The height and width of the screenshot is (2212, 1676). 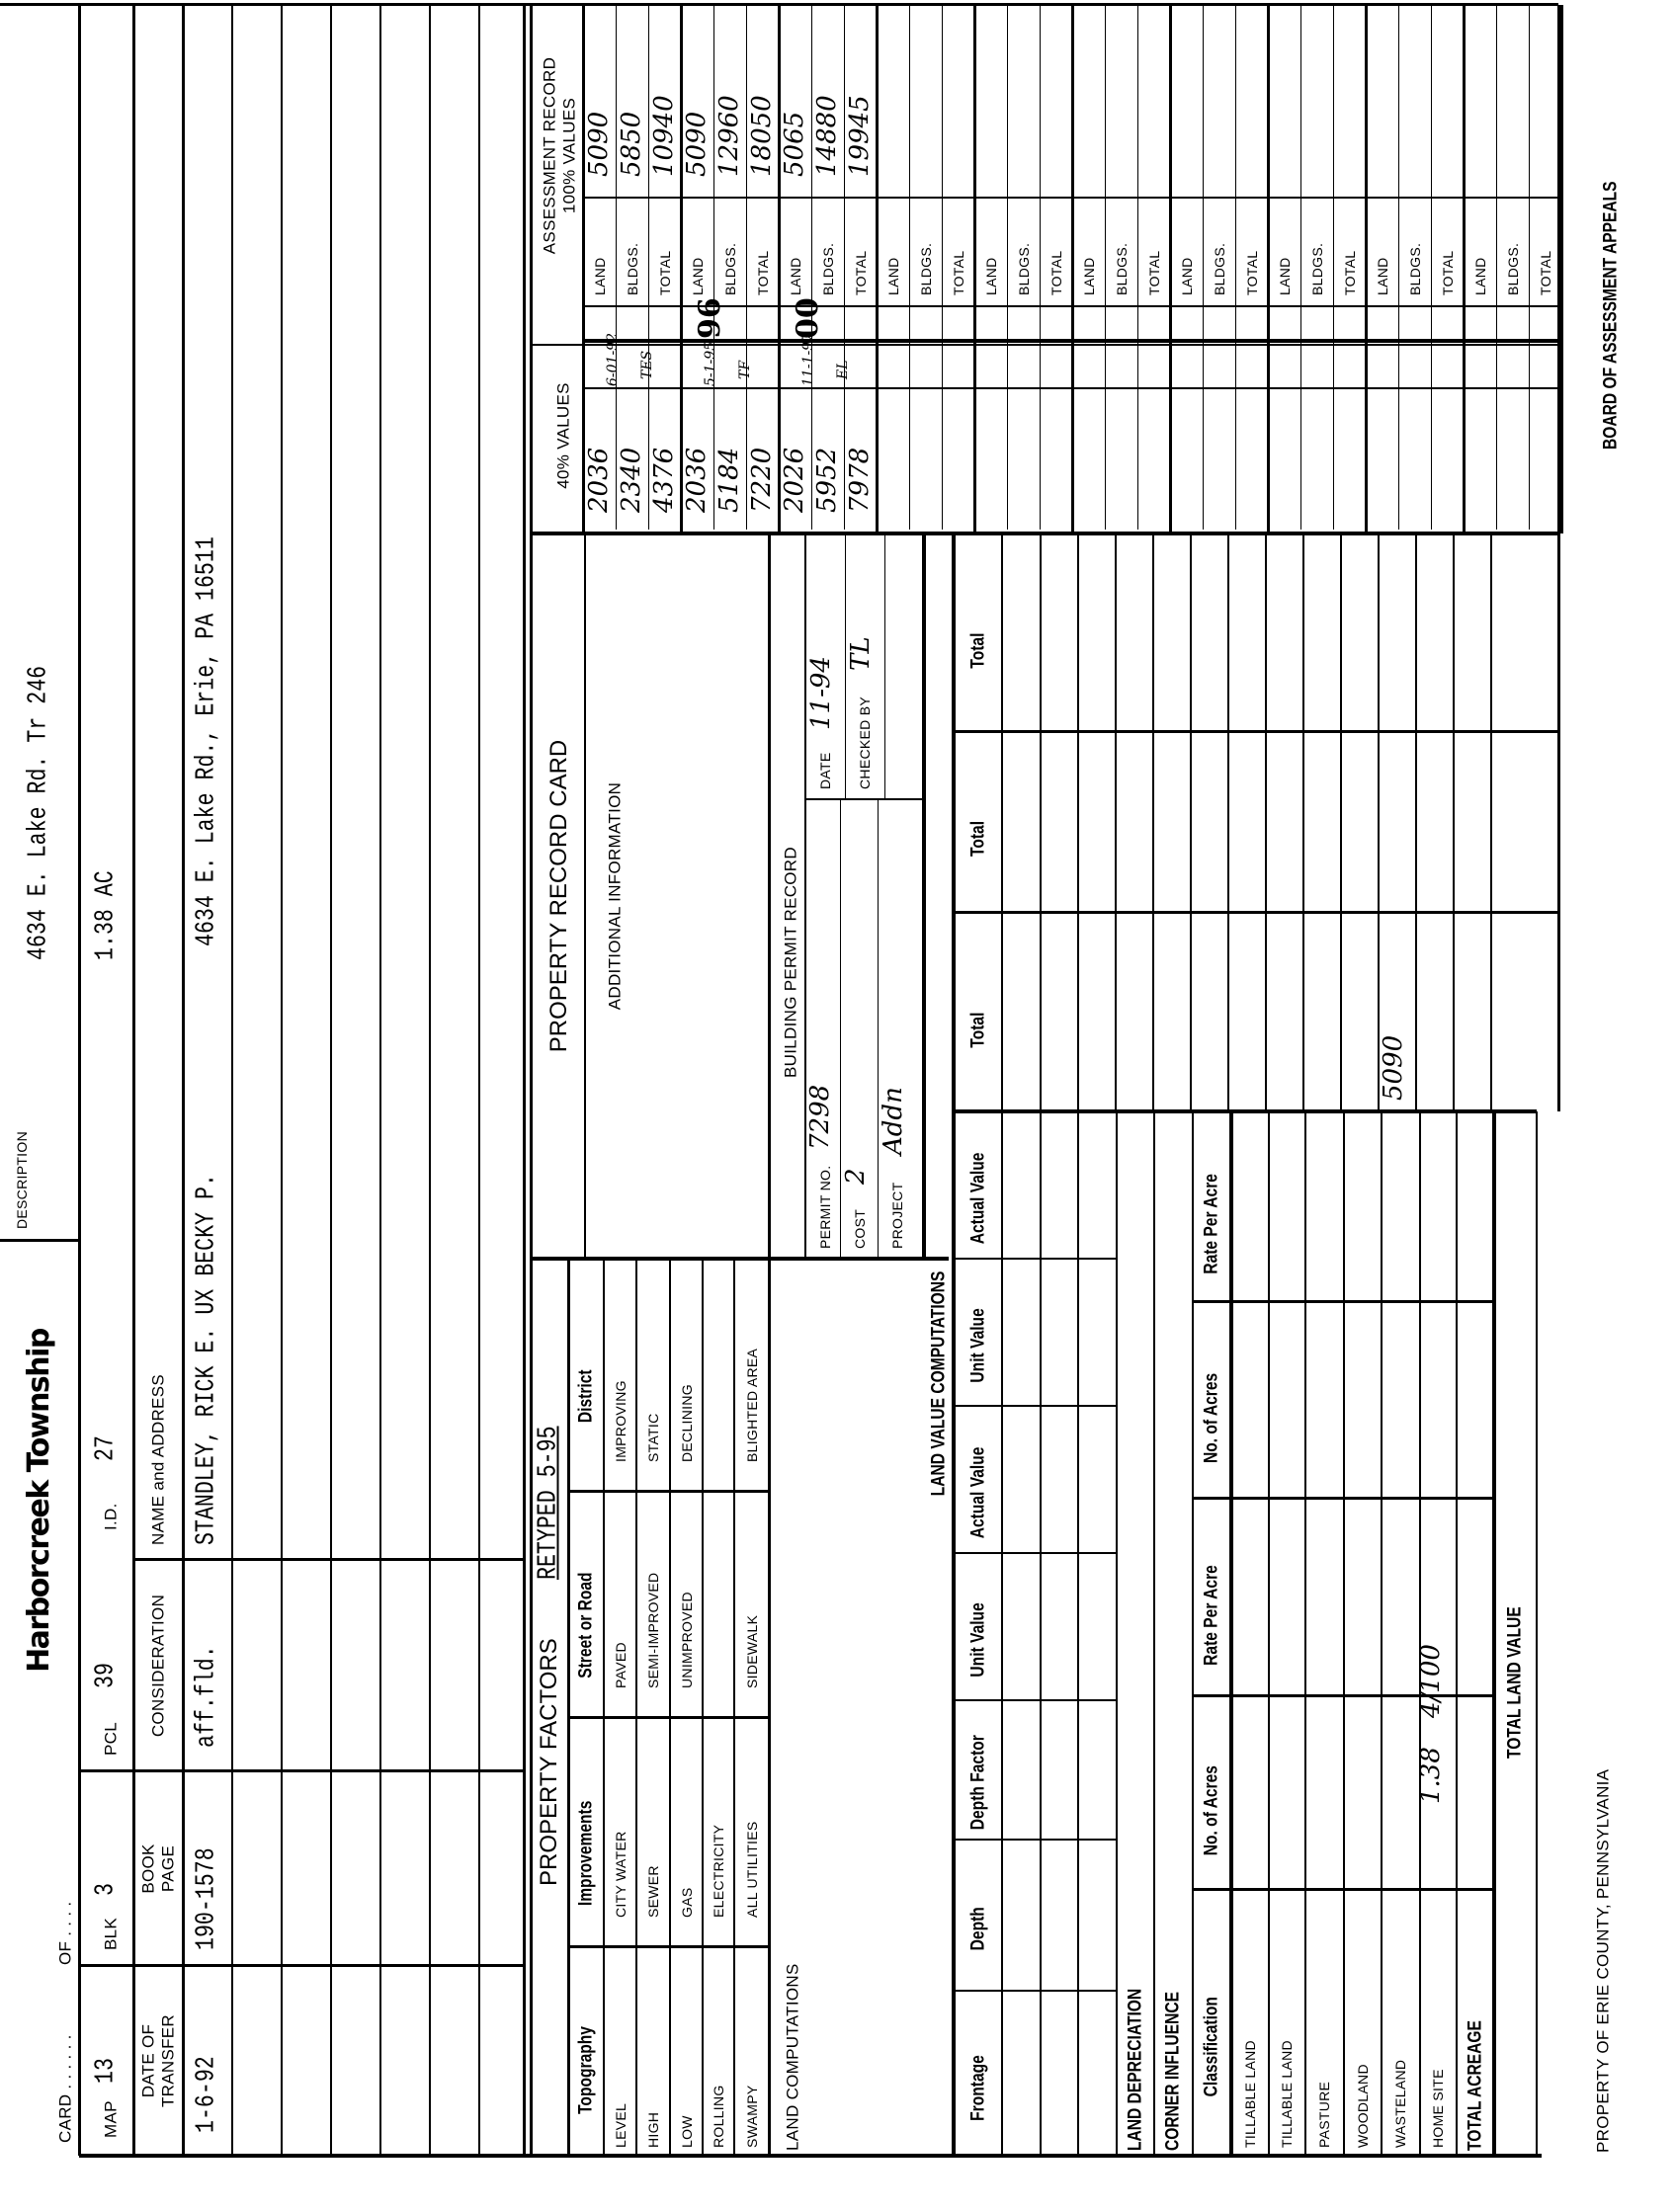 I want to click on values-40-date-note: 11-1-97, so click(x=808, y=359).